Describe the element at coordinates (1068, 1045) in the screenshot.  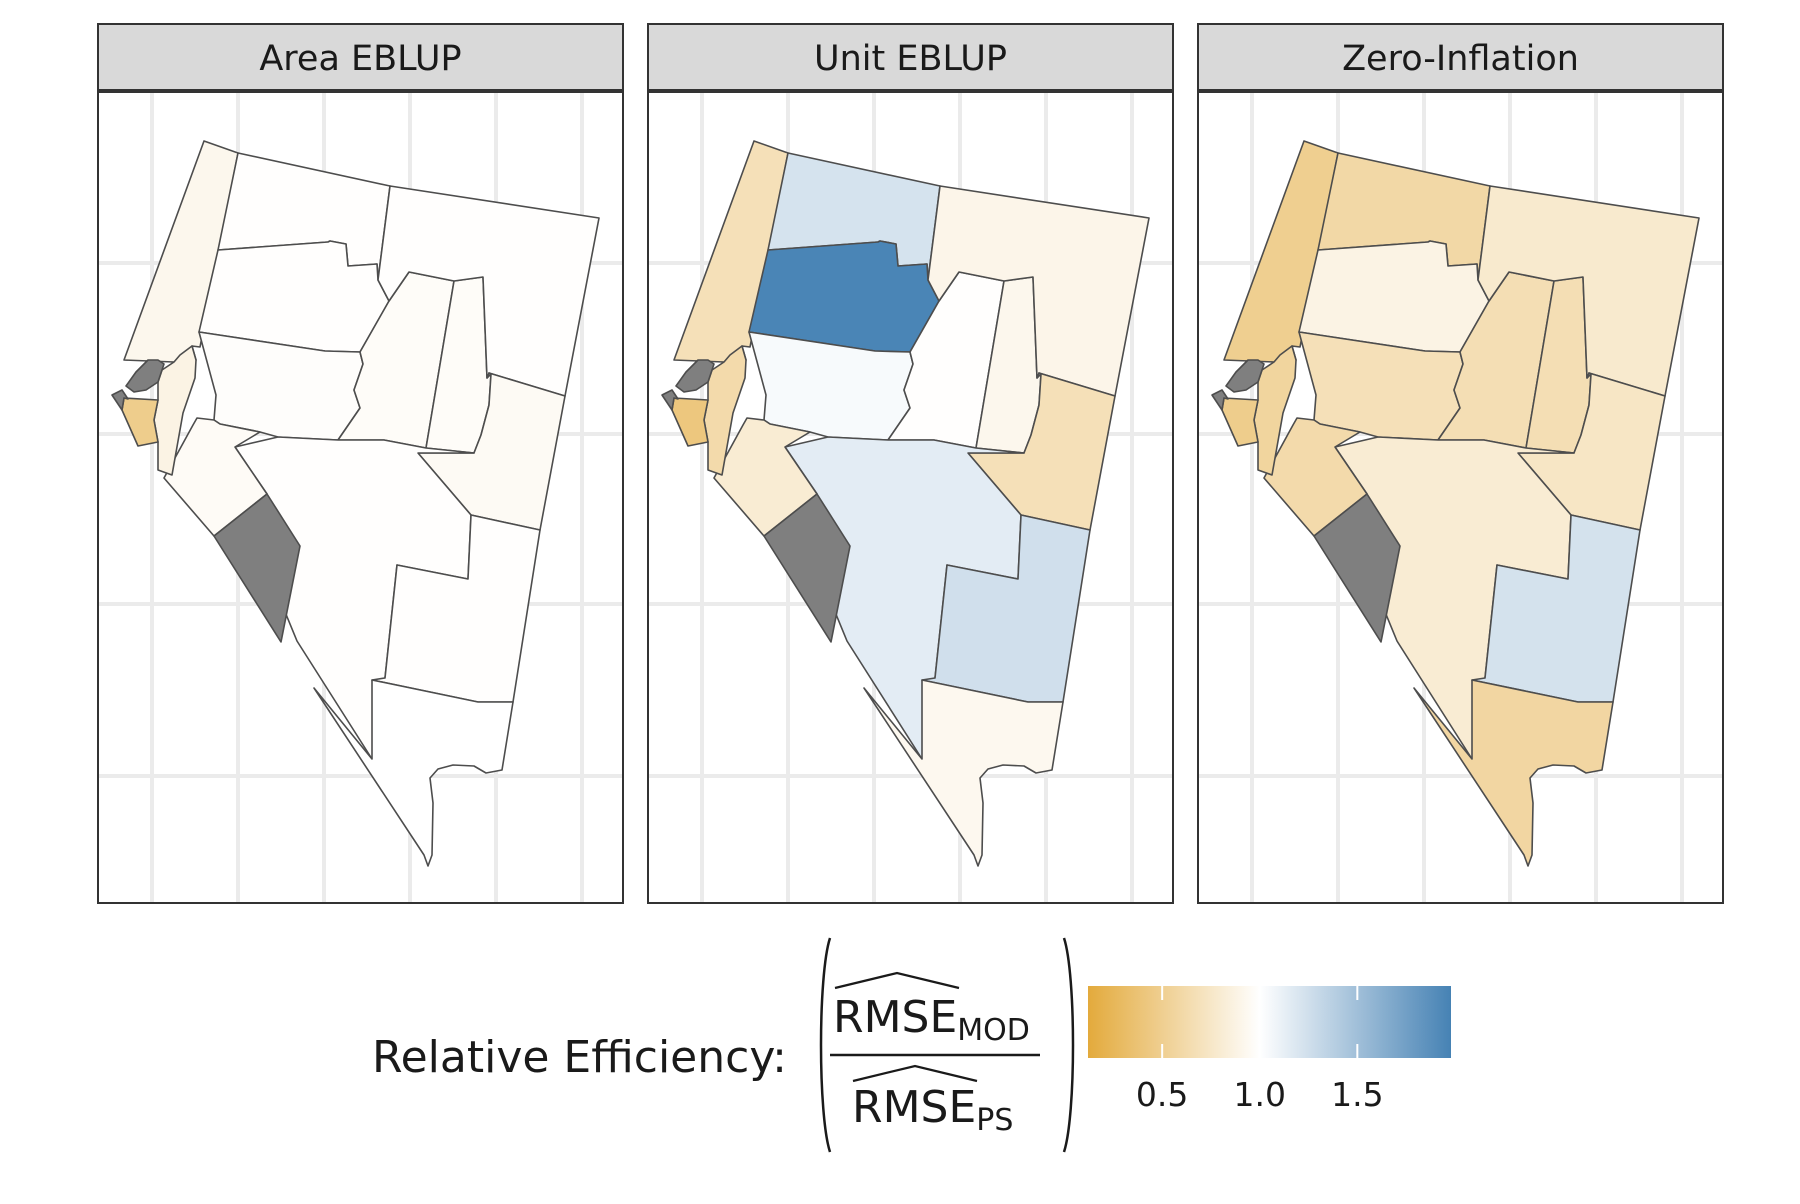
I see `right-paren` at that location.